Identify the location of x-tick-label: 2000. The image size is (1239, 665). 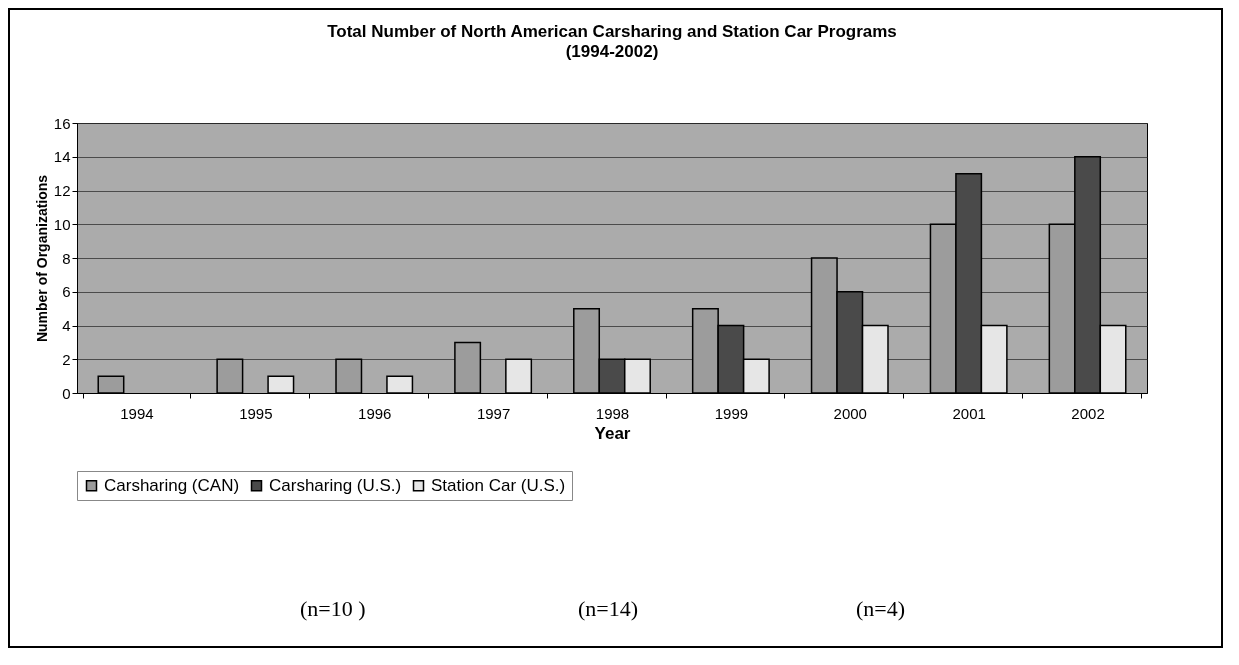
(850, 413).